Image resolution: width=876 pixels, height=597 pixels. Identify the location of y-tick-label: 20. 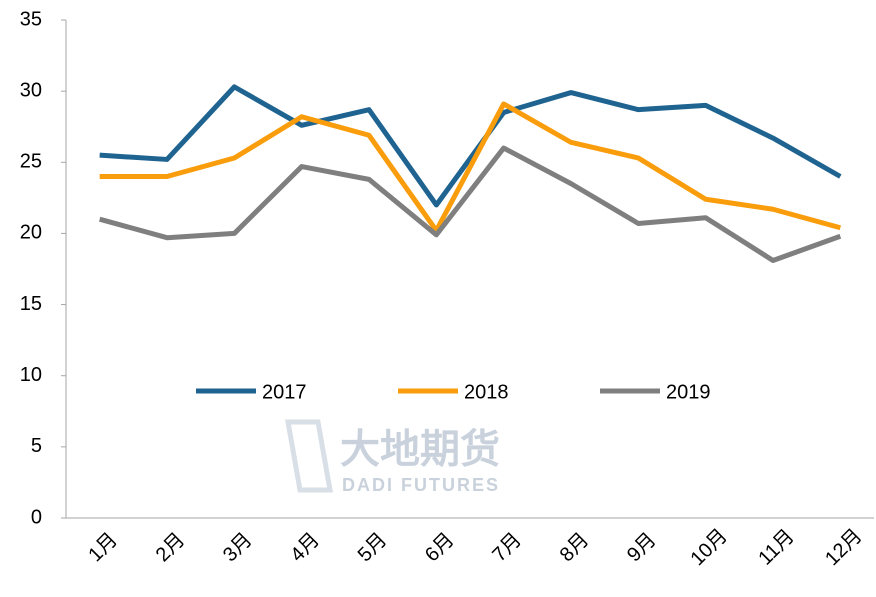
(31, 233).